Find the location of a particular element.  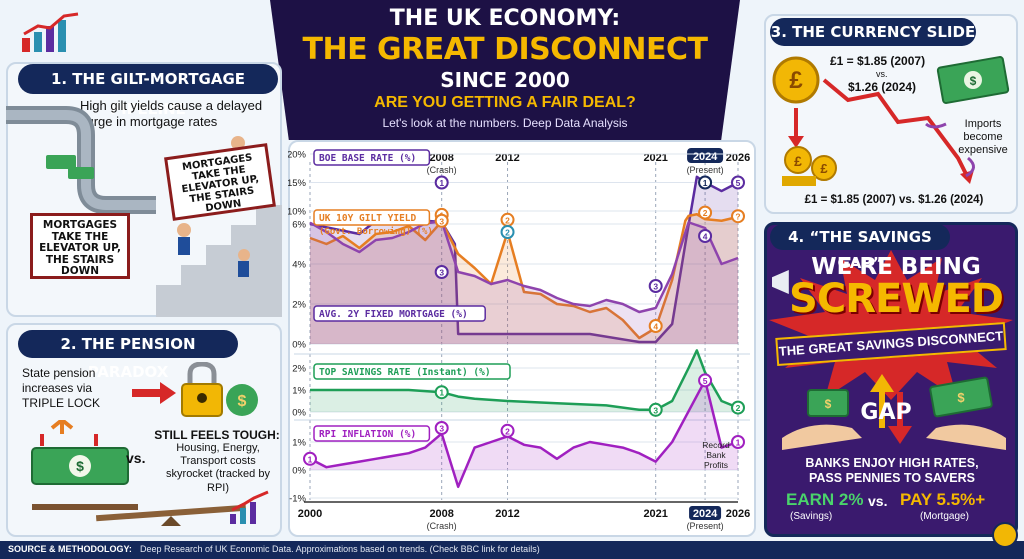

annotation-text: Bank is located at coordinates (716, 455).